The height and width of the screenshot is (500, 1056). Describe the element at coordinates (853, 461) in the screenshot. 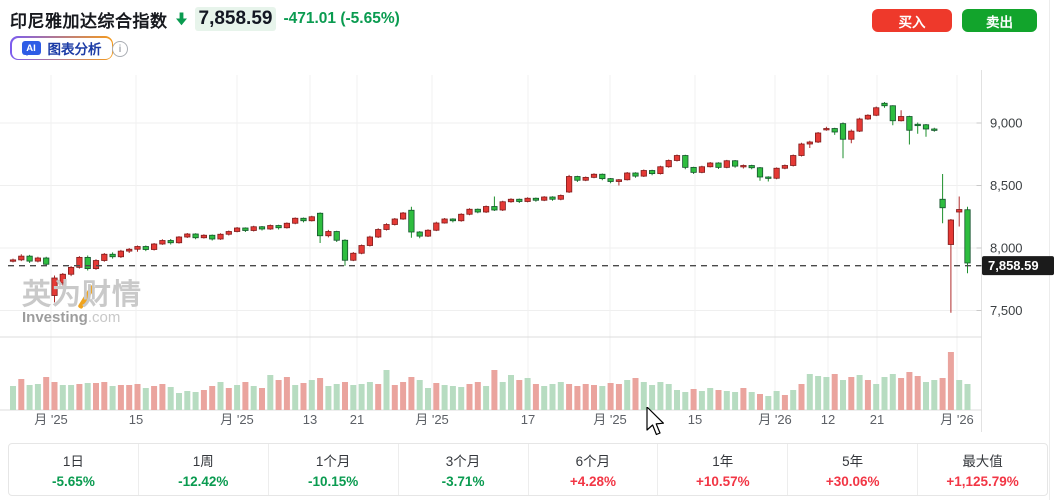

I see `period-label: 5年` at that location.